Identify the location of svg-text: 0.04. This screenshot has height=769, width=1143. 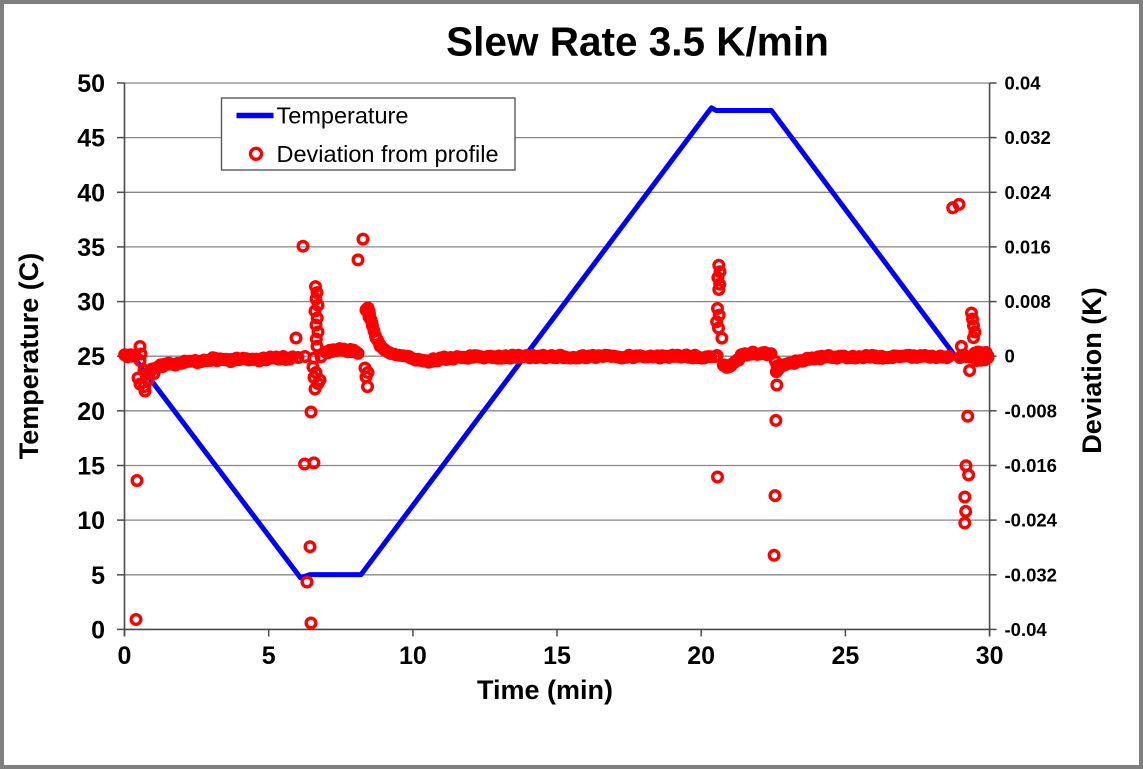
(1023, 83).